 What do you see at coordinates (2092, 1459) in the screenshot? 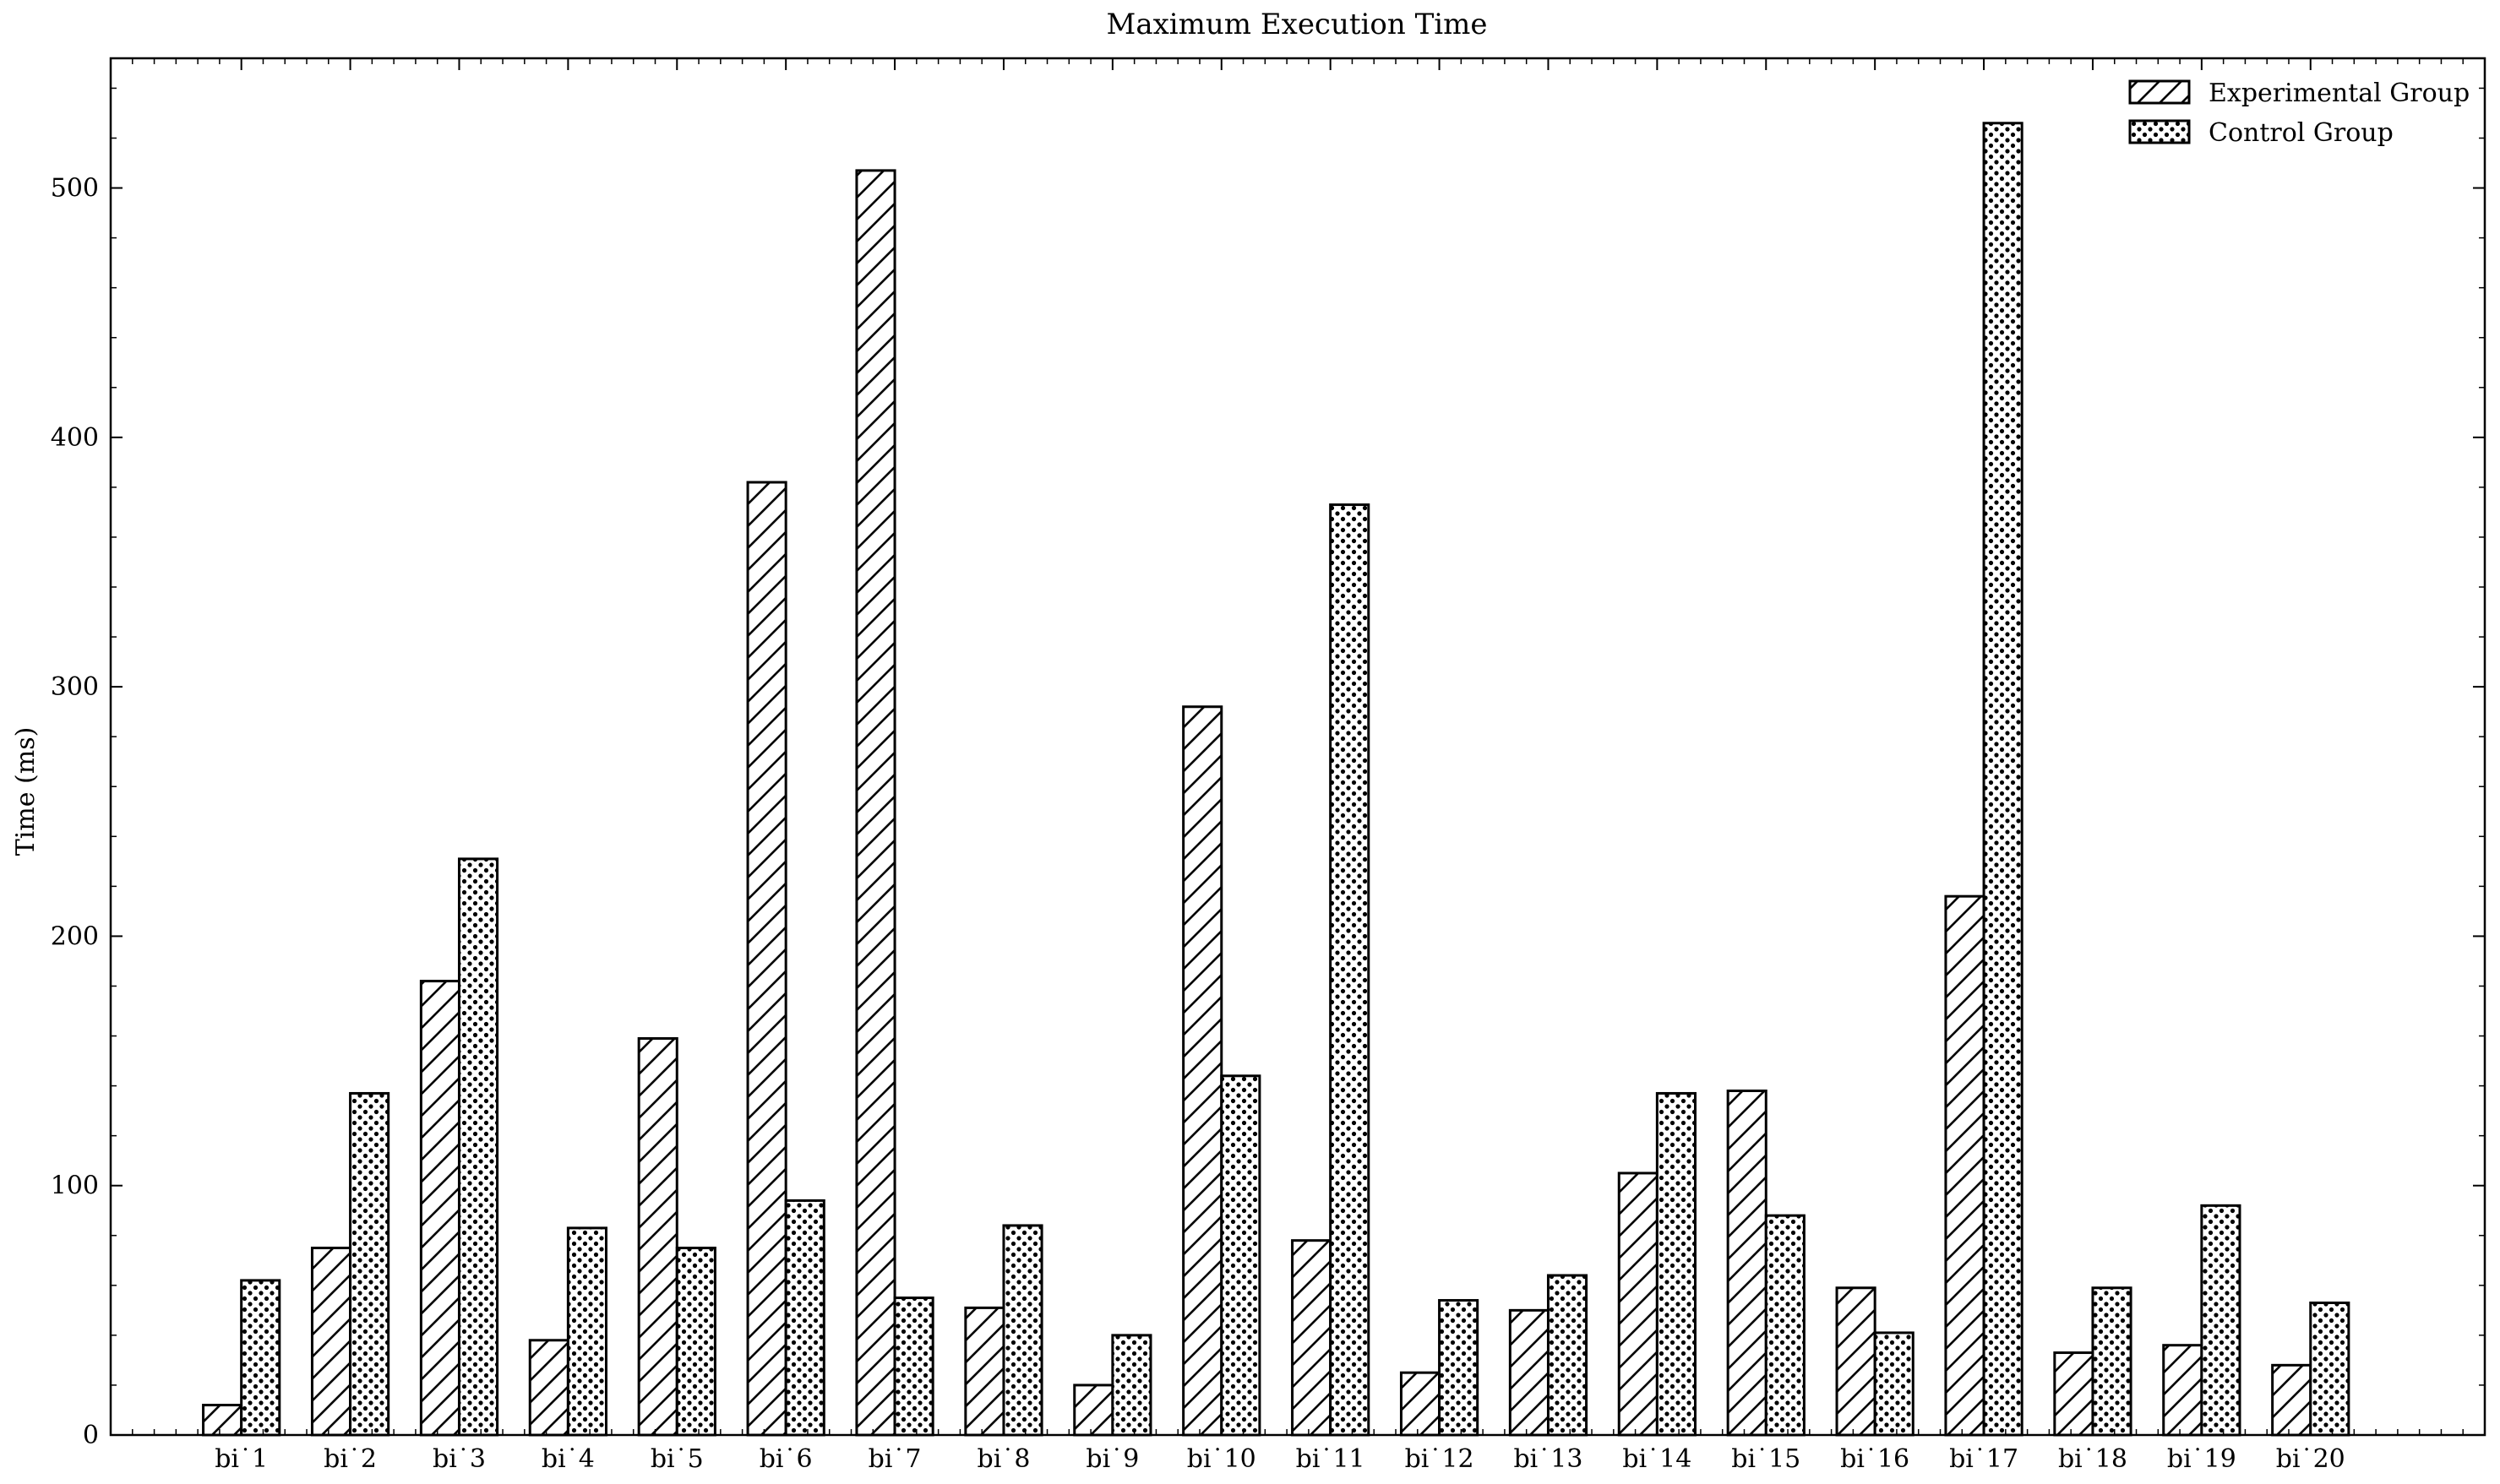
I see `x-tick-label: bi˙18` at bounding box center [2092, 1459].